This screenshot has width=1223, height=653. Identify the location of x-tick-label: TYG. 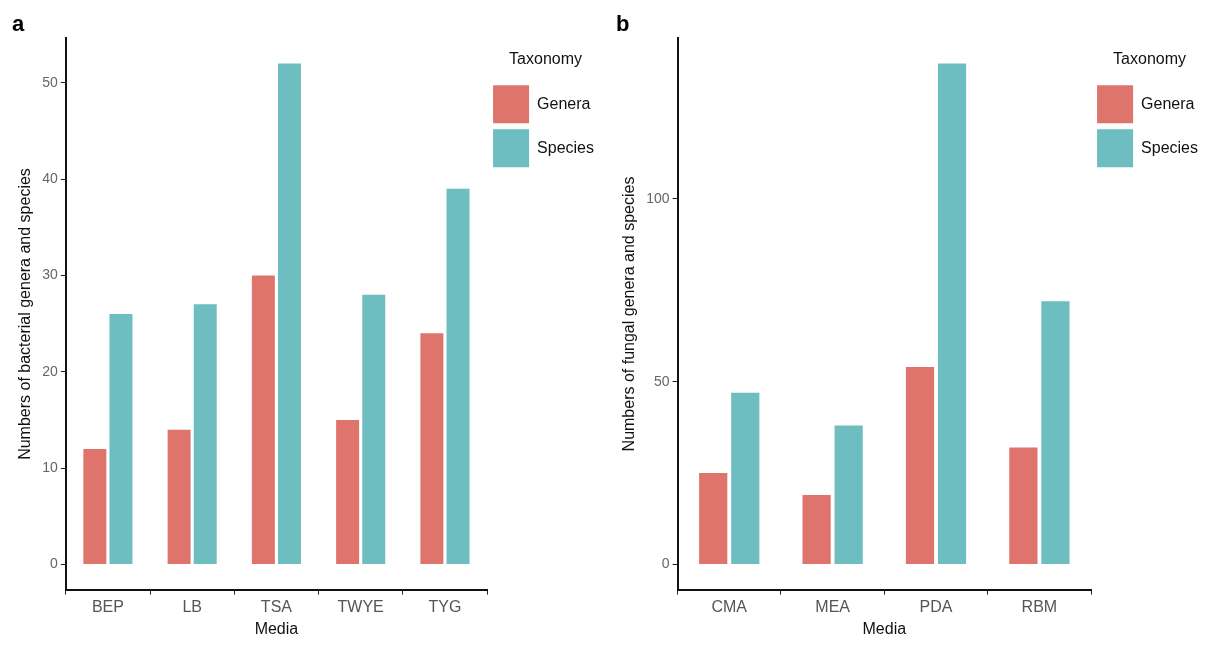
(445, 606).